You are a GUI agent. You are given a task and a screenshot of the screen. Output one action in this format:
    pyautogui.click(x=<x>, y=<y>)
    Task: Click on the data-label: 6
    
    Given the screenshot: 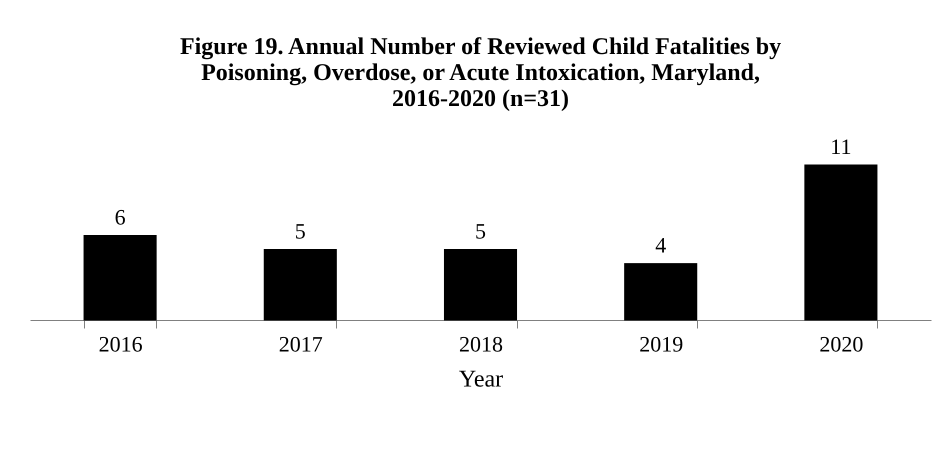 What is the action you would take?
    pyautogui.click(x=120, y=217)
    